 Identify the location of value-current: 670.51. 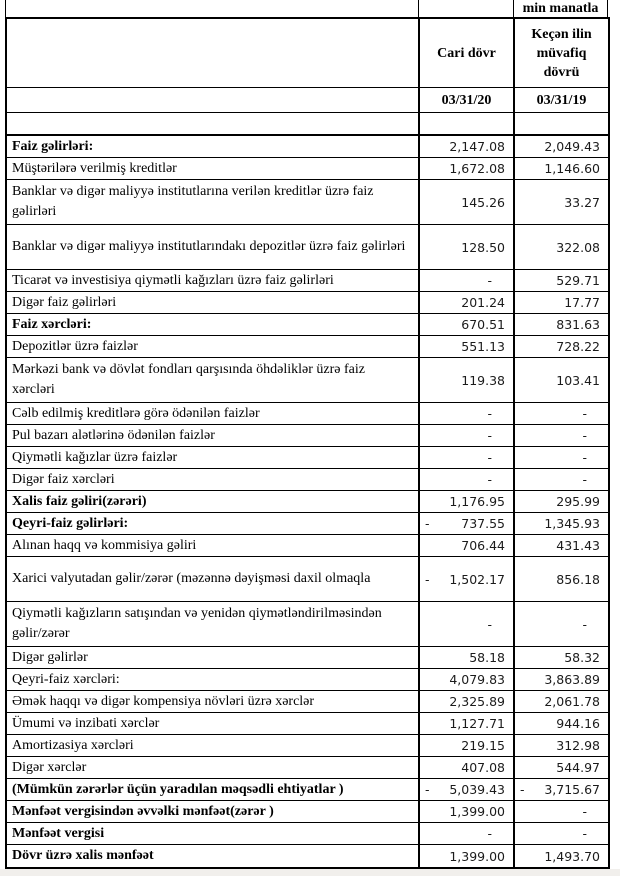
(467, 324).